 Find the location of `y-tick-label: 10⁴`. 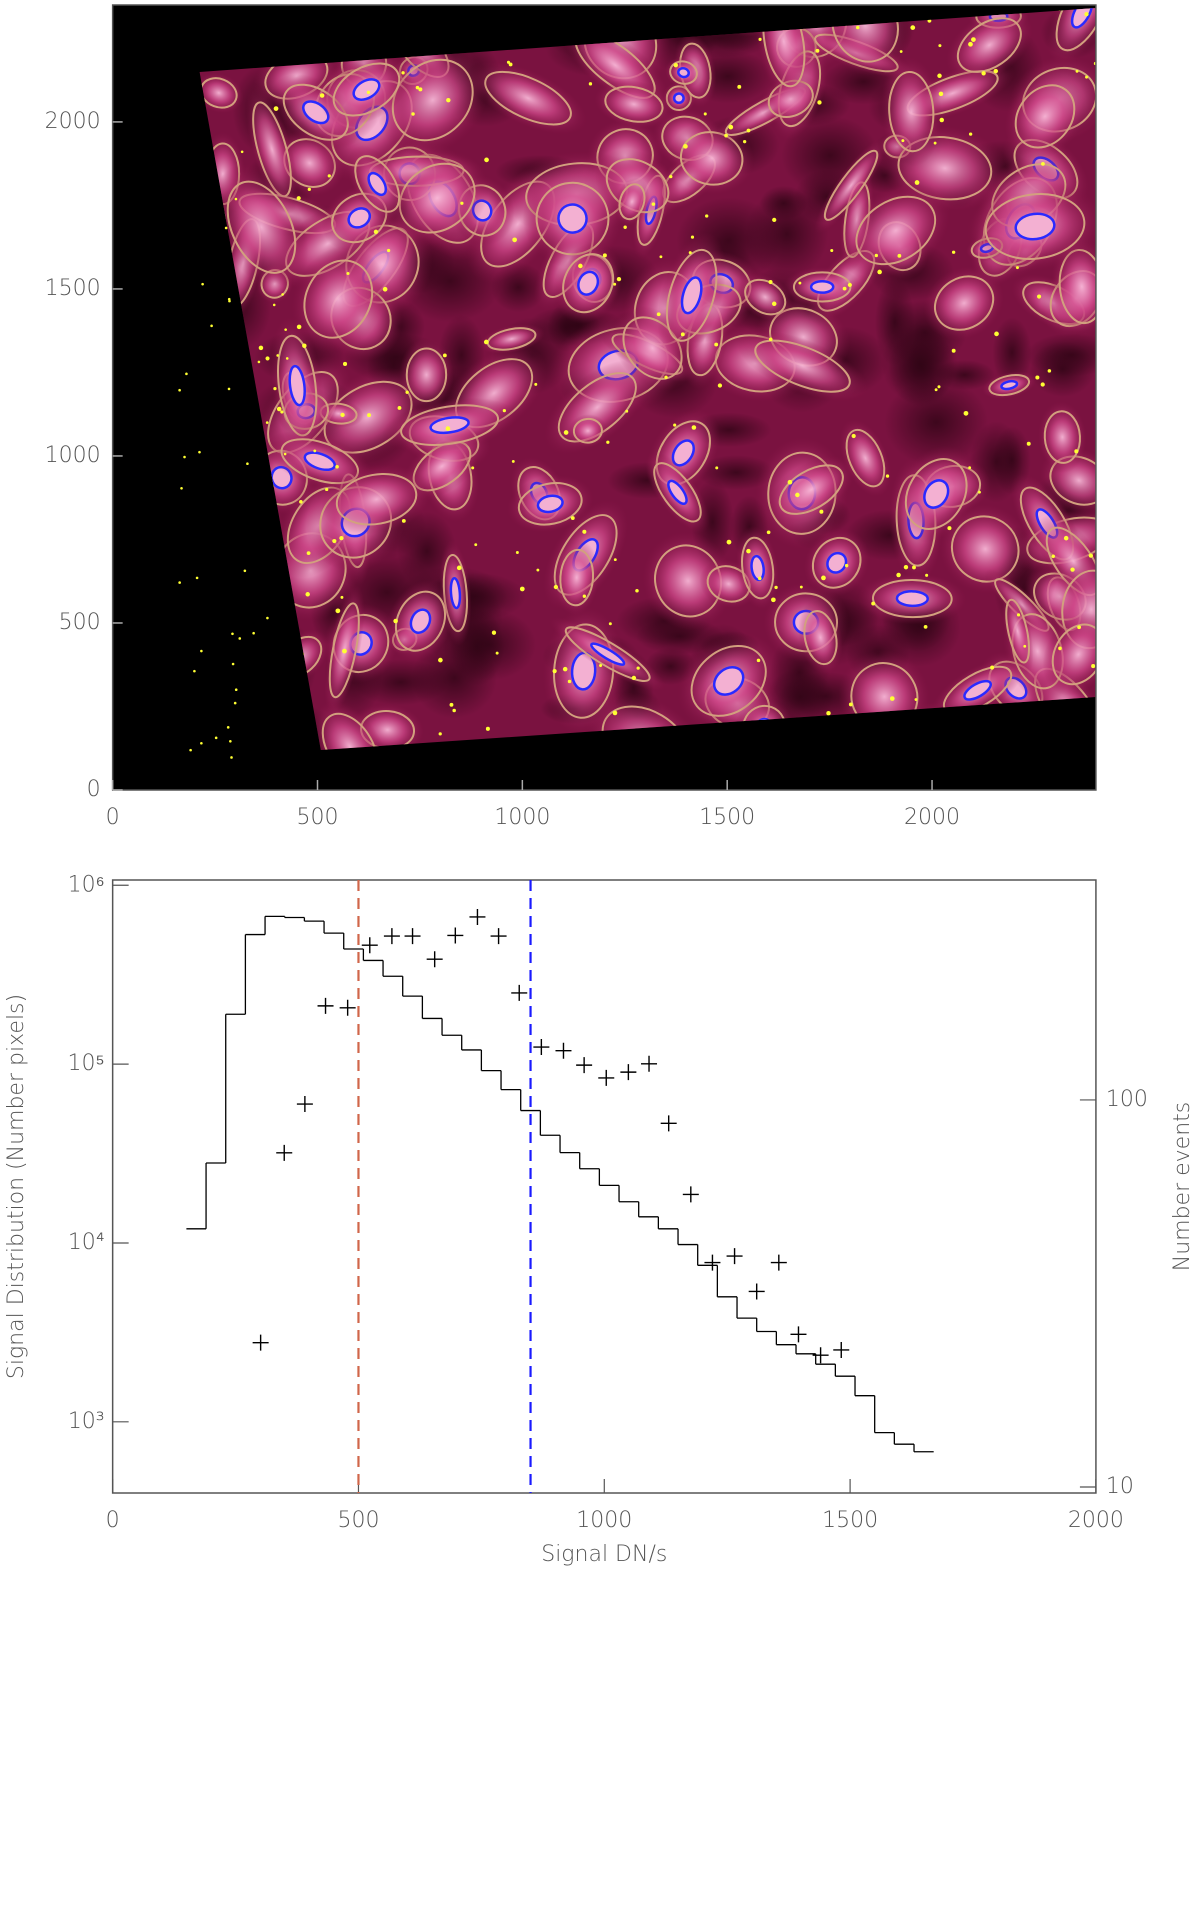

y-tick-label: 10⁴ is located at coordinates (86, 1242).